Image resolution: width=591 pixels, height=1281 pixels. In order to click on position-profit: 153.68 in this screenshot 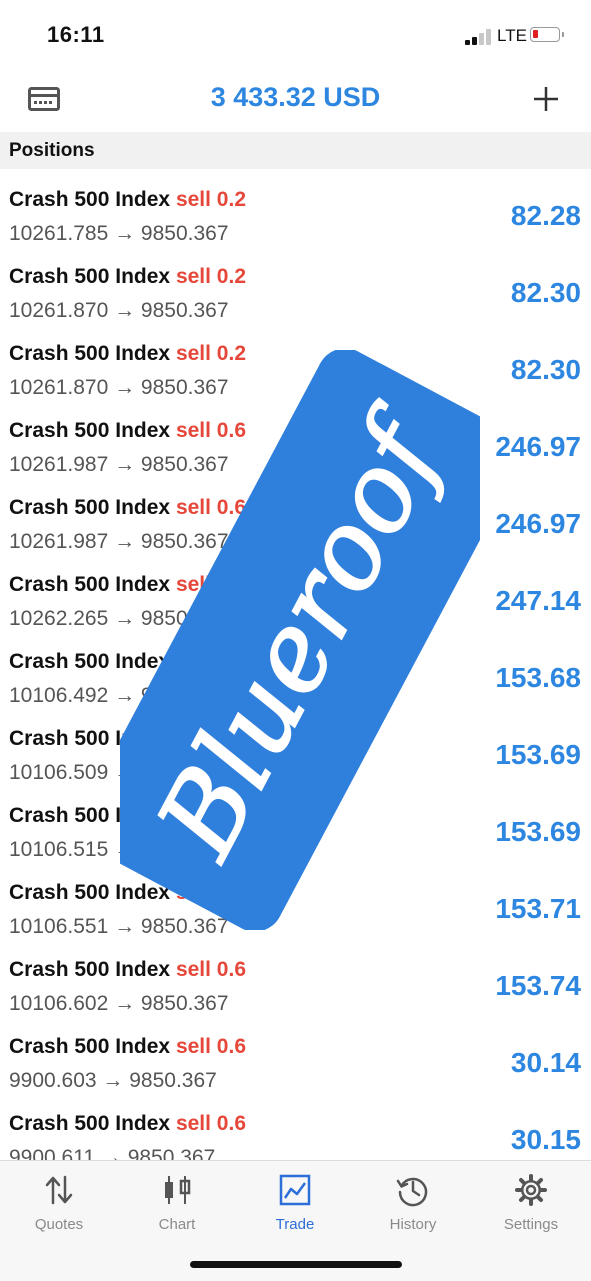, I will do `click(538, 677)`.